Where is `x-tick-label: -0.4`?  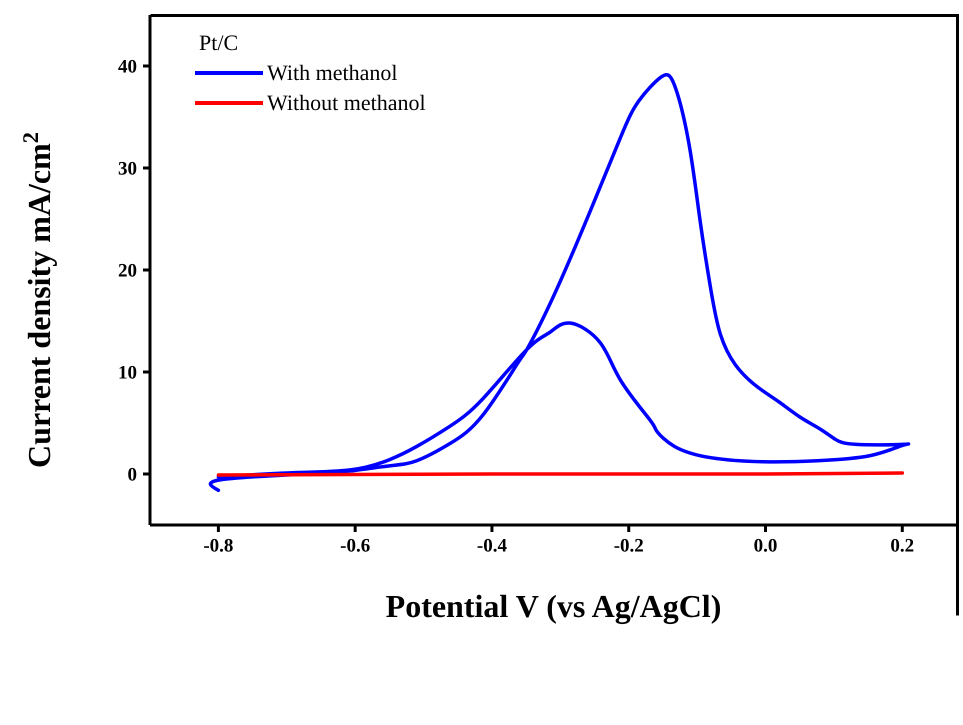 x-tick-label: -0.4 is located at coordinates (492, 545).